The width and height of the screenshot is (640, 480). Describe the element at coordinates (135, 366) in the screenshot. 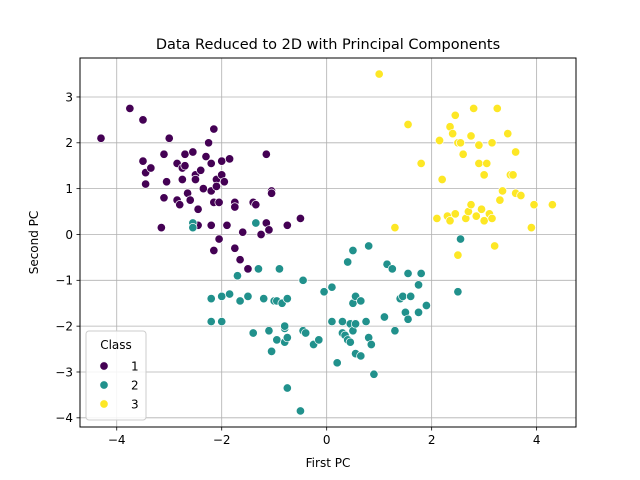

I see `legend-label-class-1: 1` at that location.